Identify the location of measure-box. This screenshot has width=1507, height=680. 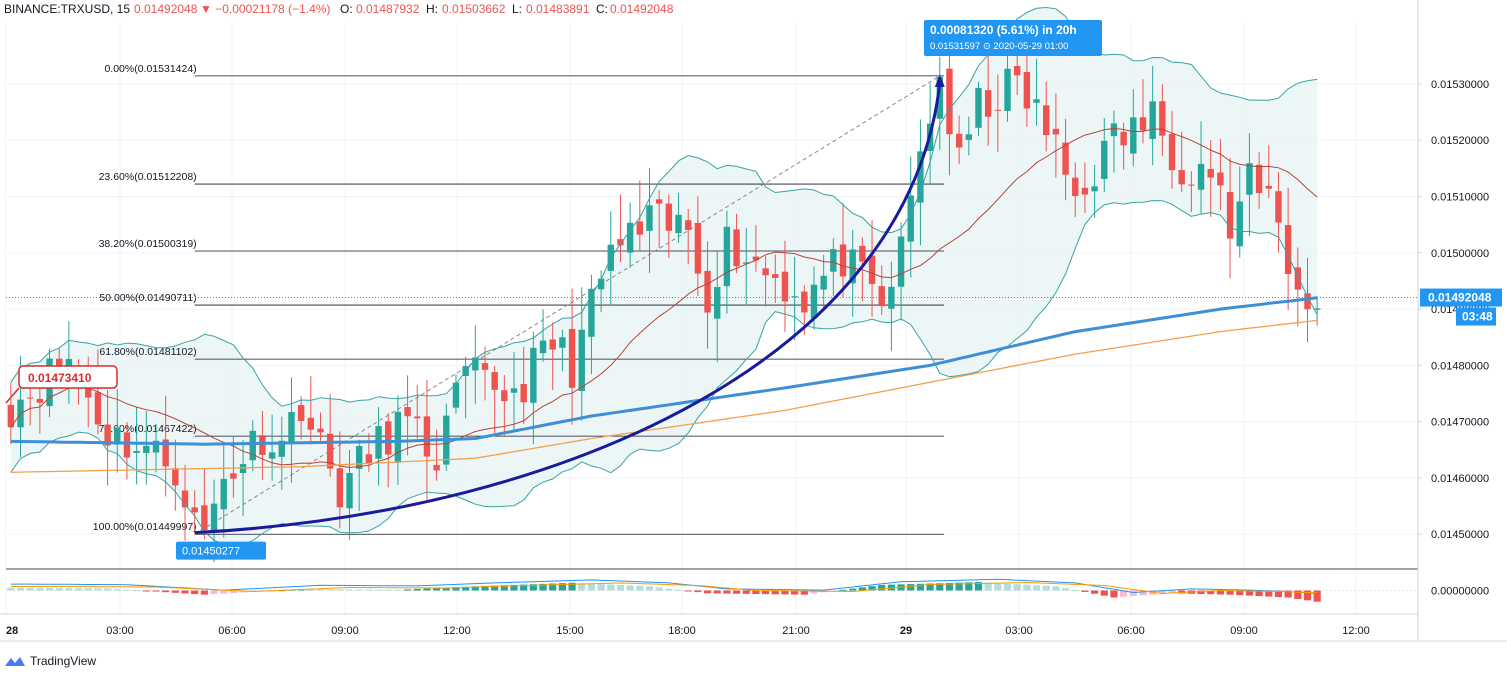
(1013, 38).